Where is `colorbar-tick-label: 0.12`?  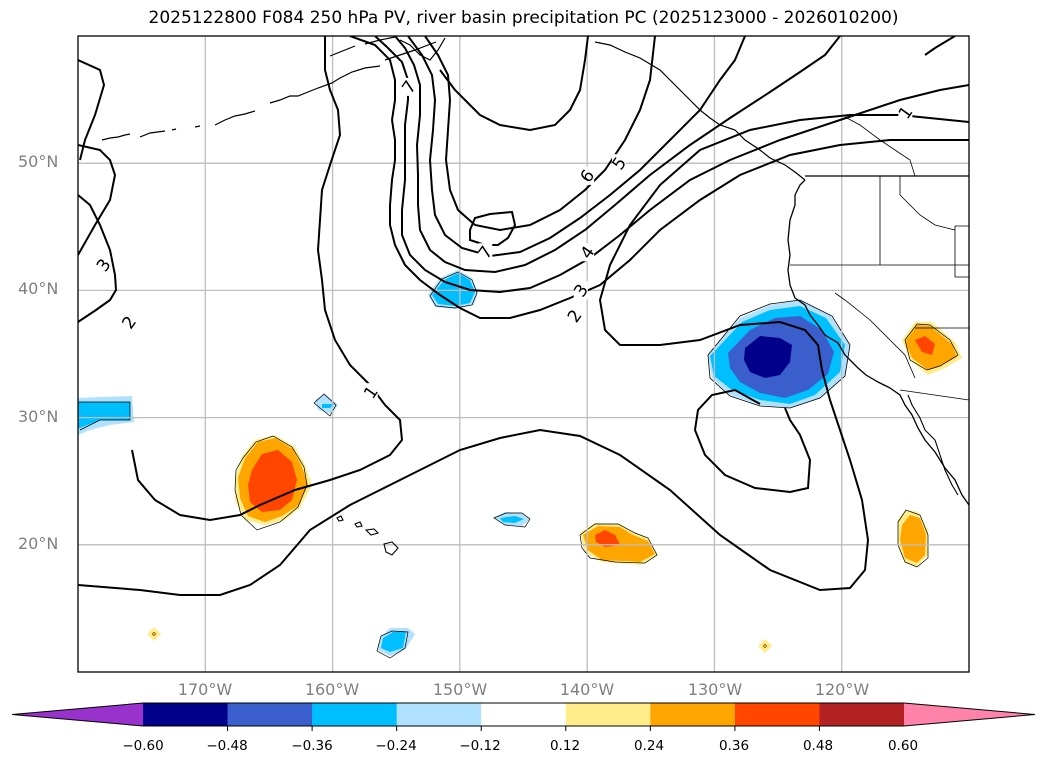
colorbar-tick-label: 0.12 is located at coordinates (565, 746).